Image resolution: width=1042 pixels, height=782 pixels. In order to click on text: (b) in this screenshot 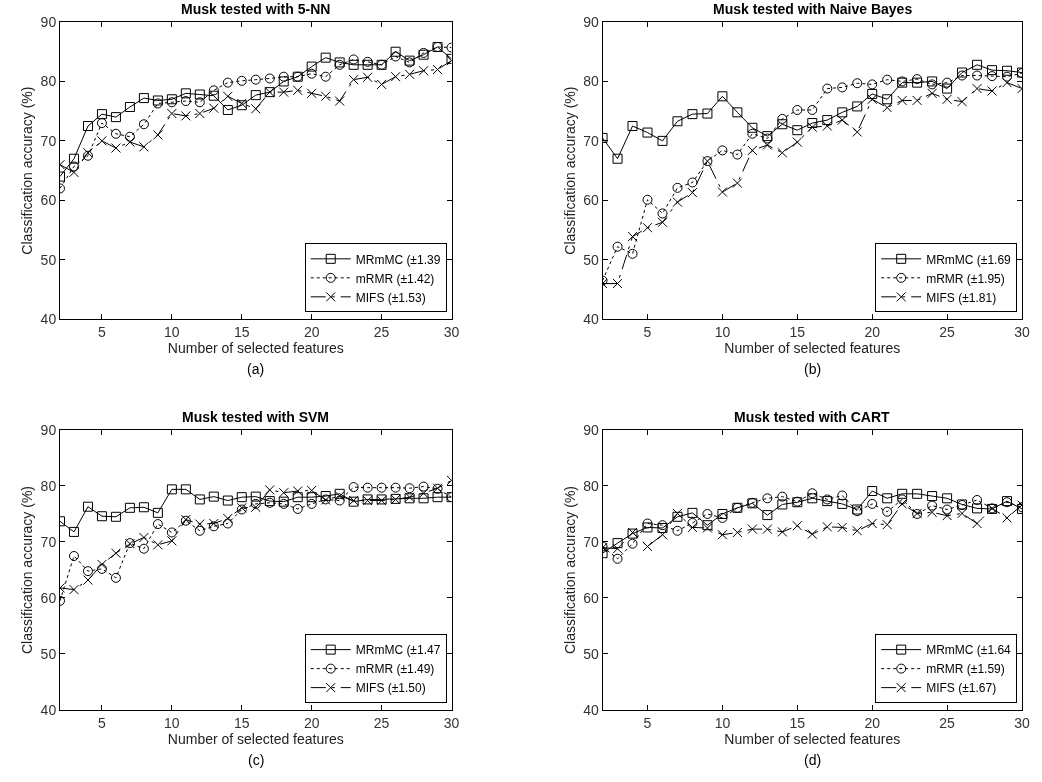, I will do `click(813, 369)`.